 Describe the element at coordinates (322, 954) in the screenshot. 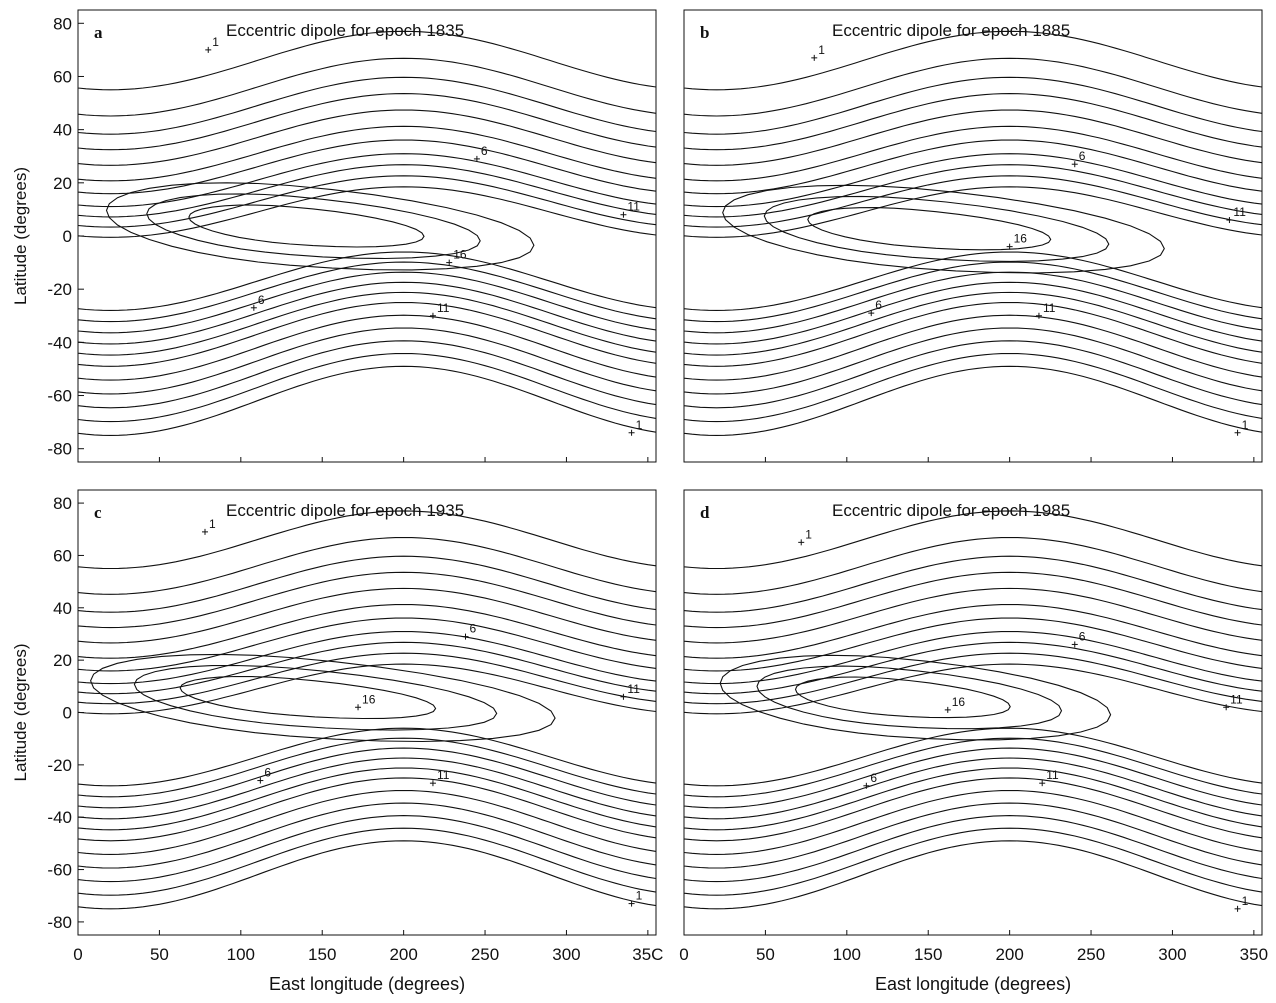

I see `x-tick-label: 150` at that location.